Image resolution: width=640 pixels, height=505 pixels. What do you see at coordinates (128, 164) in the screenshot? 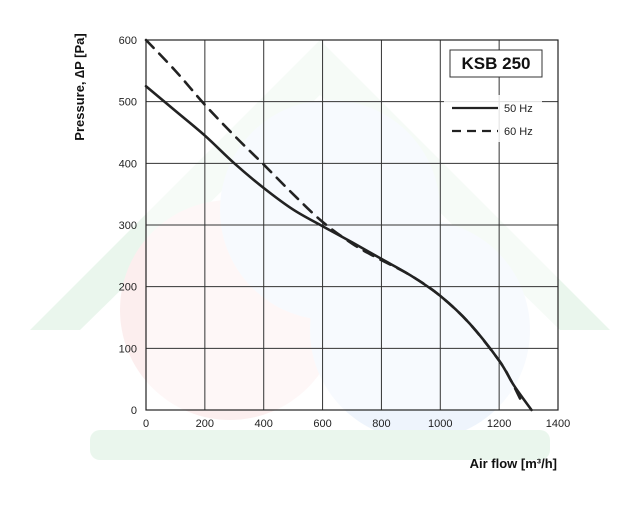
I see `y-tick-label: 400` at bounding box center [128, 164].